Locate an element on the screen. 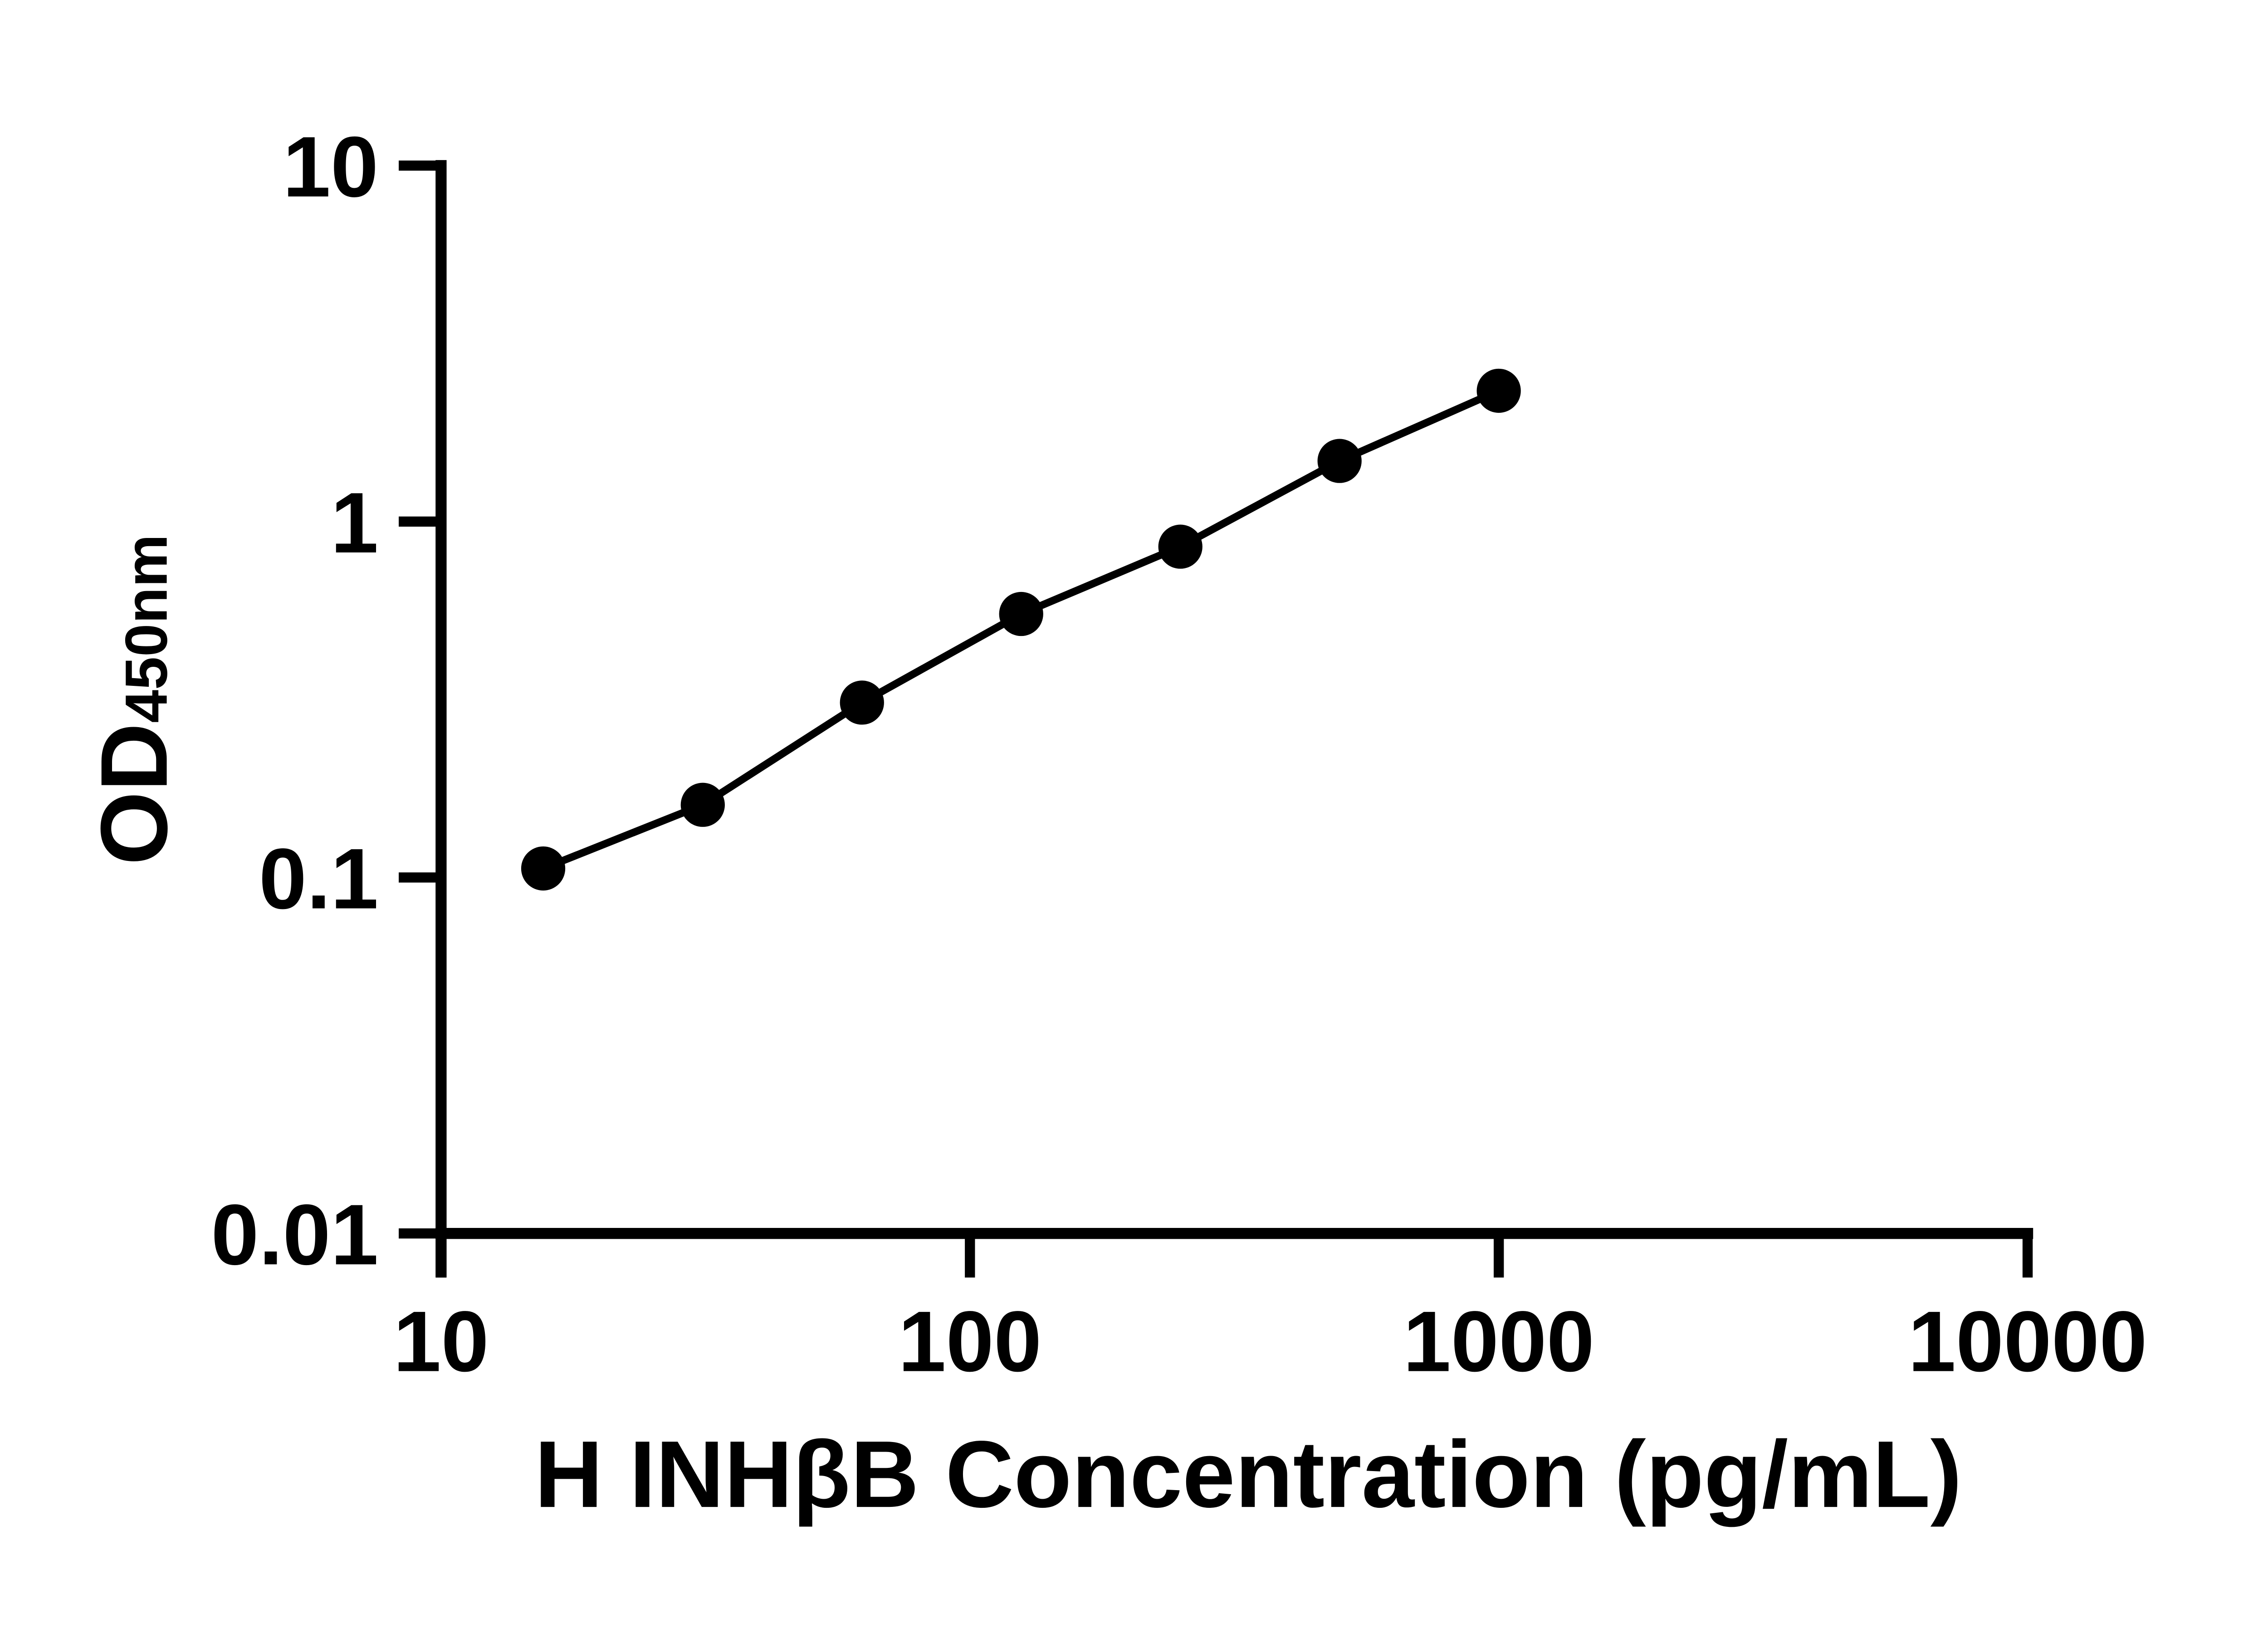  x-tick-label-100: 100 is located at coordinates (970, 1341).